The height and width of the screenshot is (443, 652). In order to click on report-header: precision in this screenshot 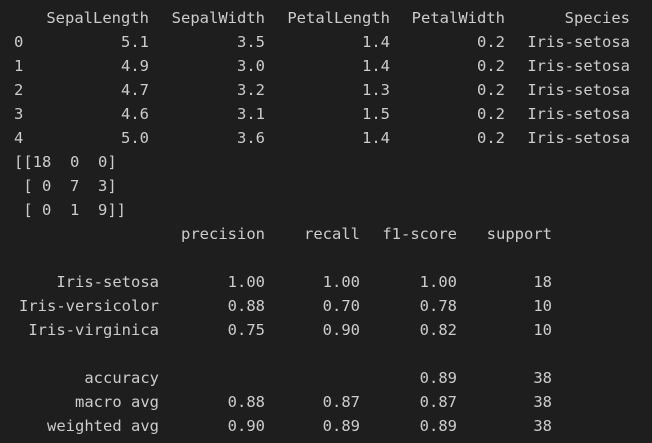, I will do `click(223, 234)`.